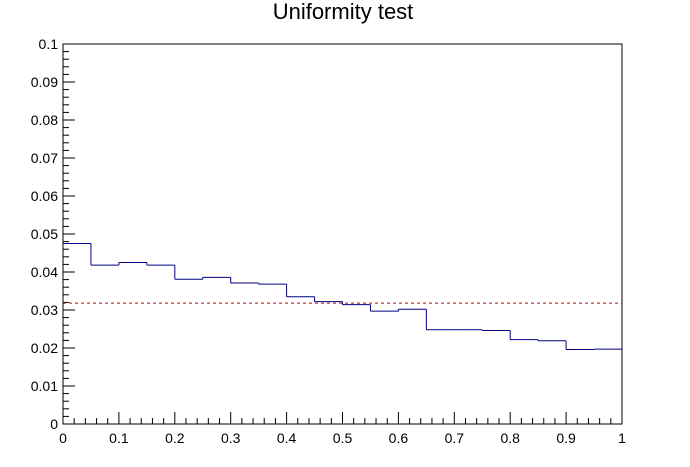 This screenshot has width=690, height=467. I want to click on x-tick-label: 0.5, so click(343, 438).